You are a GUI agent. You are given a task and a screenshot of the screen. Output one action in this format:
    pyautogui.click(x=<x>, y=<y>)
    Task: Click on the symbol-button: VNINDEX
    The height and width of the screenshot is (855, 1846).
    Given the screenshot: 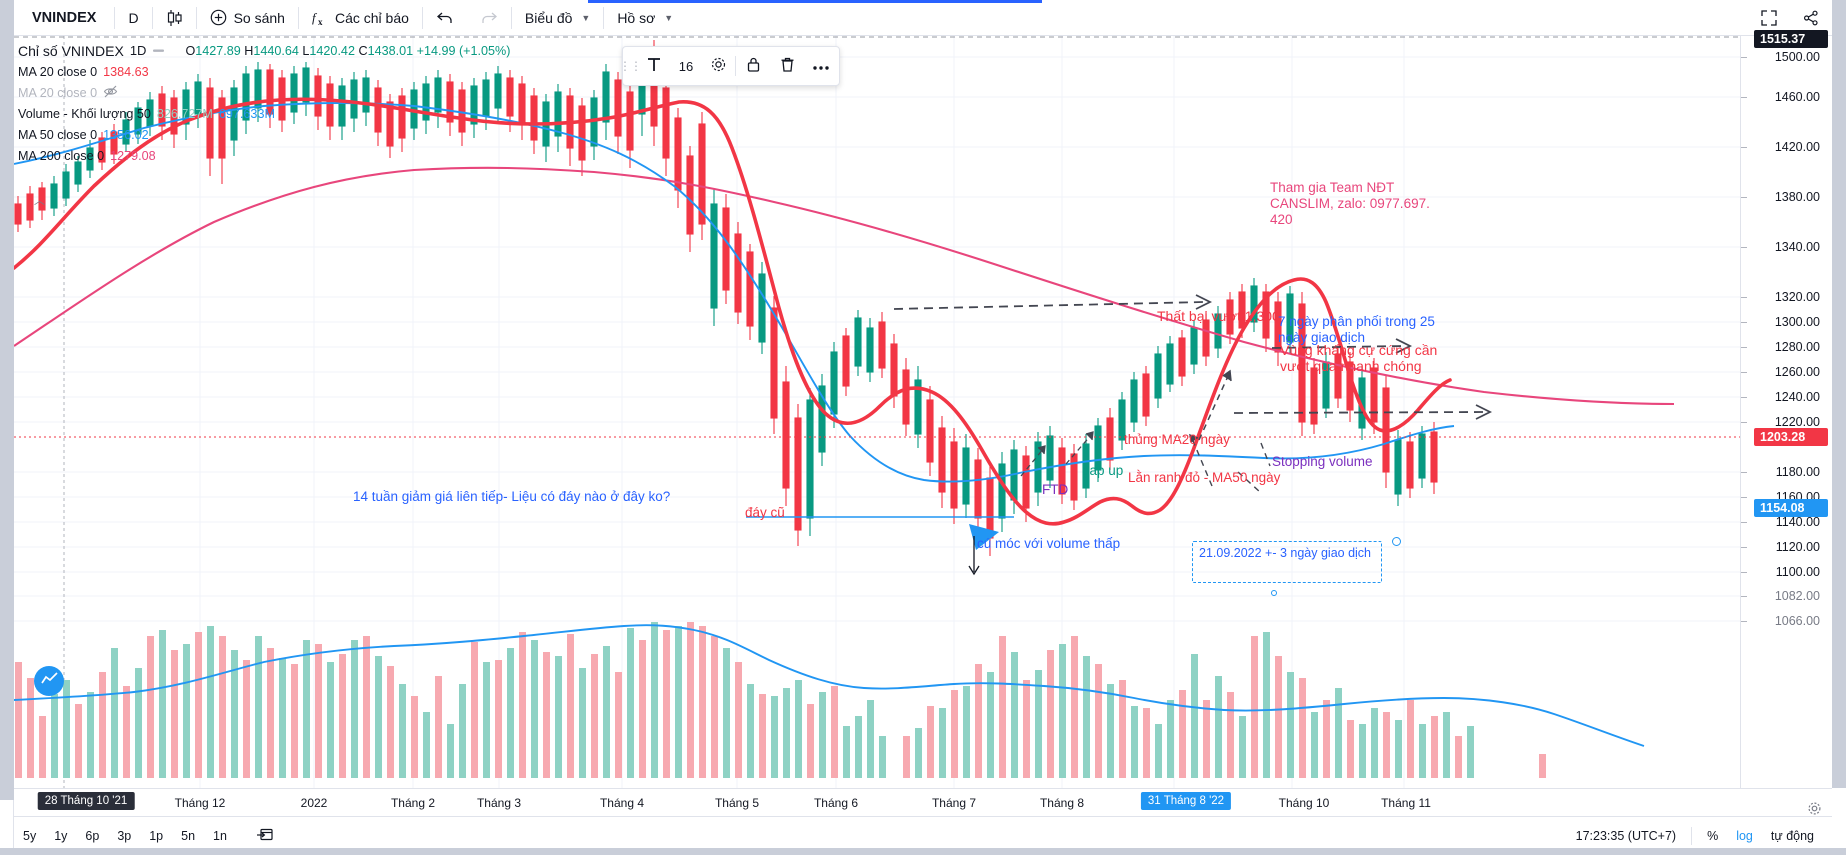 What is the action you would take?
    pyautogui.click(x=64, y=17)
    